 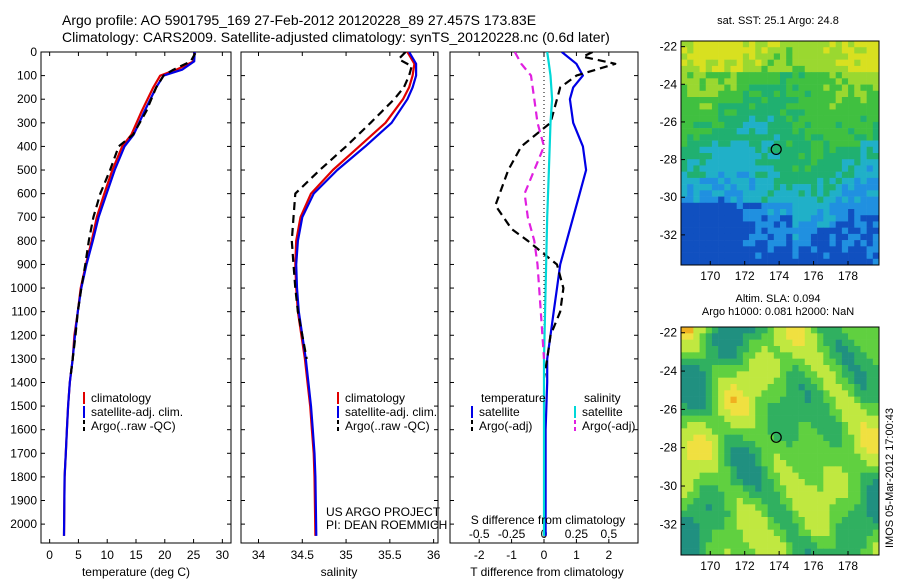 I want to click on imos-timestamp-stamp: IMOS 05-Mar-2012 17:00:43, so click(x=890, y=478).